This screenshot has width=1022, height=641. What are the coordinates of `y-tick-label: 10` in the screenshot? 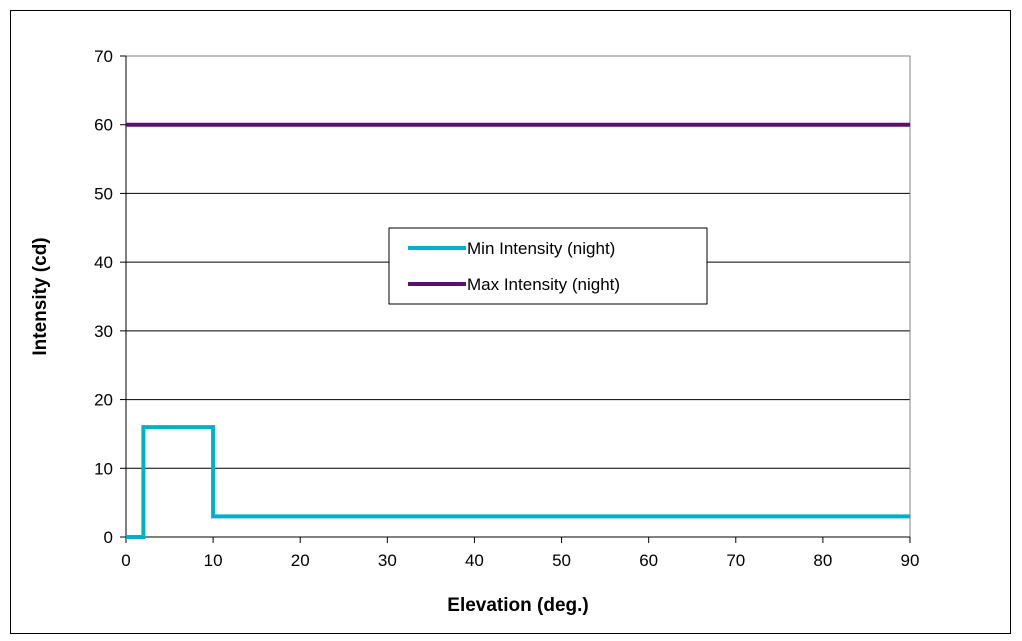 It's located at (103, 468).